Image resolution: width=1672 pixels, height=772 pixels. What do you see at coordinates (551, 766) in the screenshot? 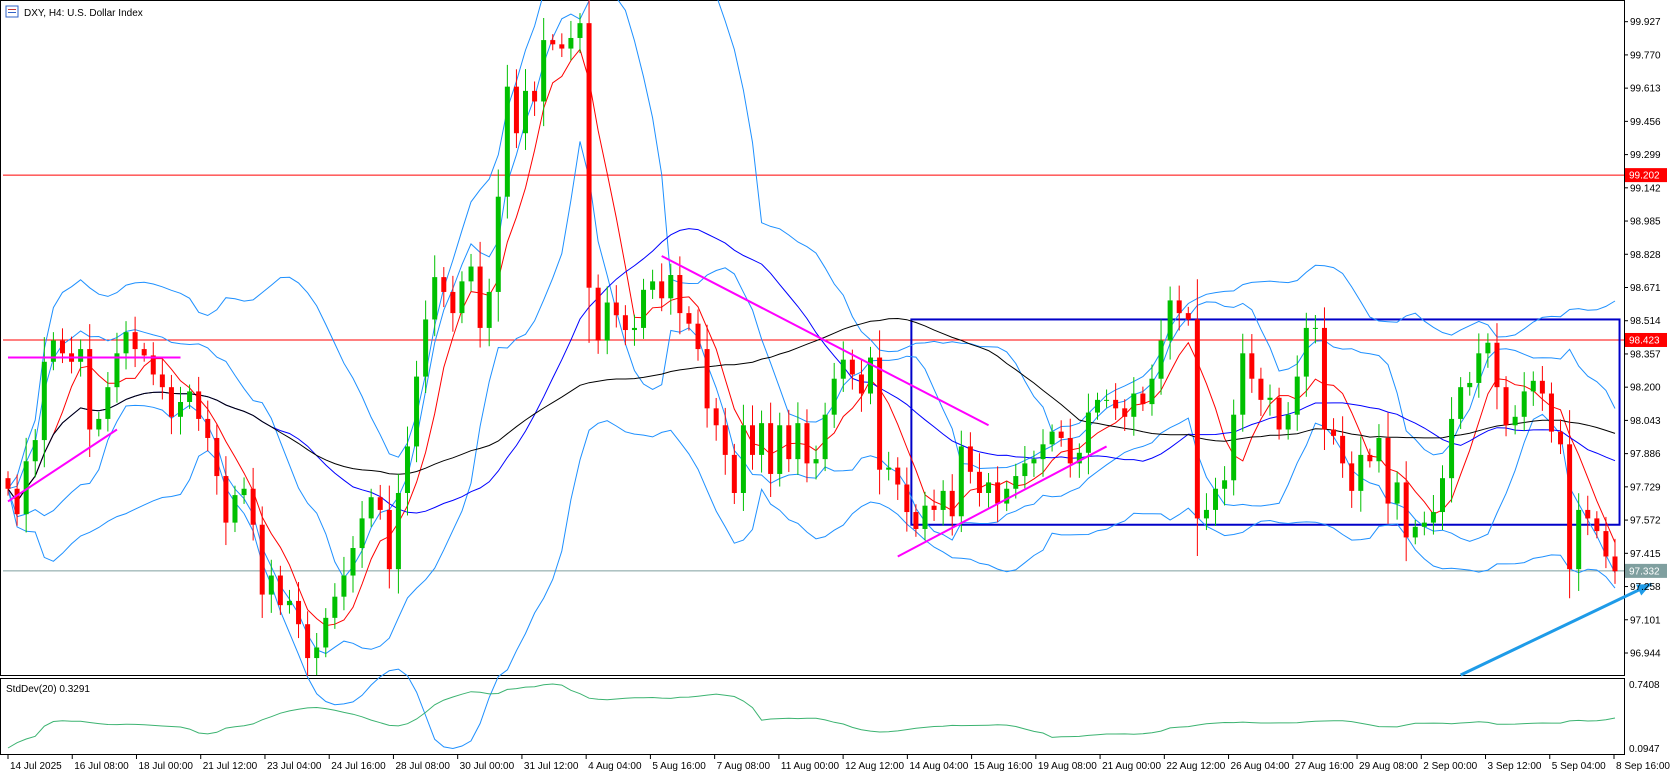
I see `time-axis-tick-label: 31 Jul 12:00` at bounding box center [551, 766].